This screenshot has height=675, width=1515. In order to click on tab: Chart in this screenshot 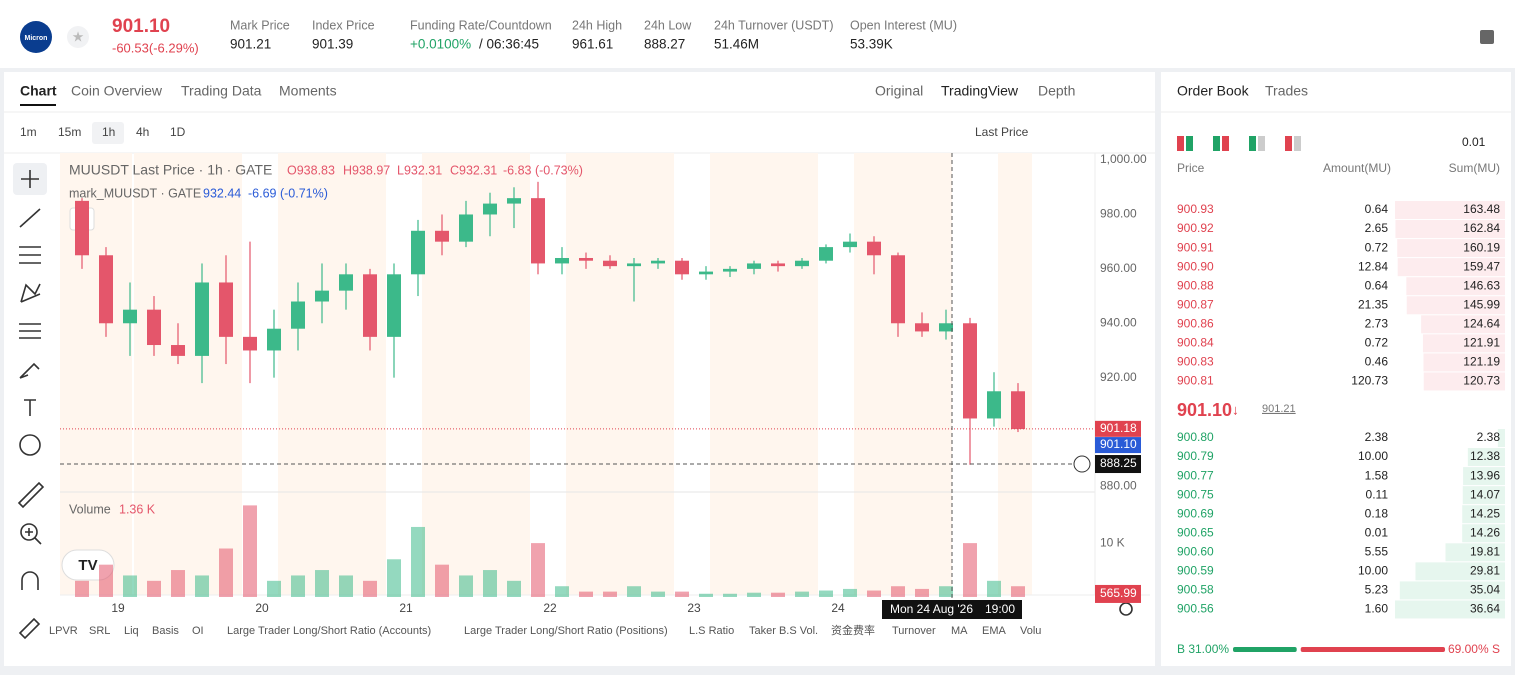, I will do `click(38, 91)`.